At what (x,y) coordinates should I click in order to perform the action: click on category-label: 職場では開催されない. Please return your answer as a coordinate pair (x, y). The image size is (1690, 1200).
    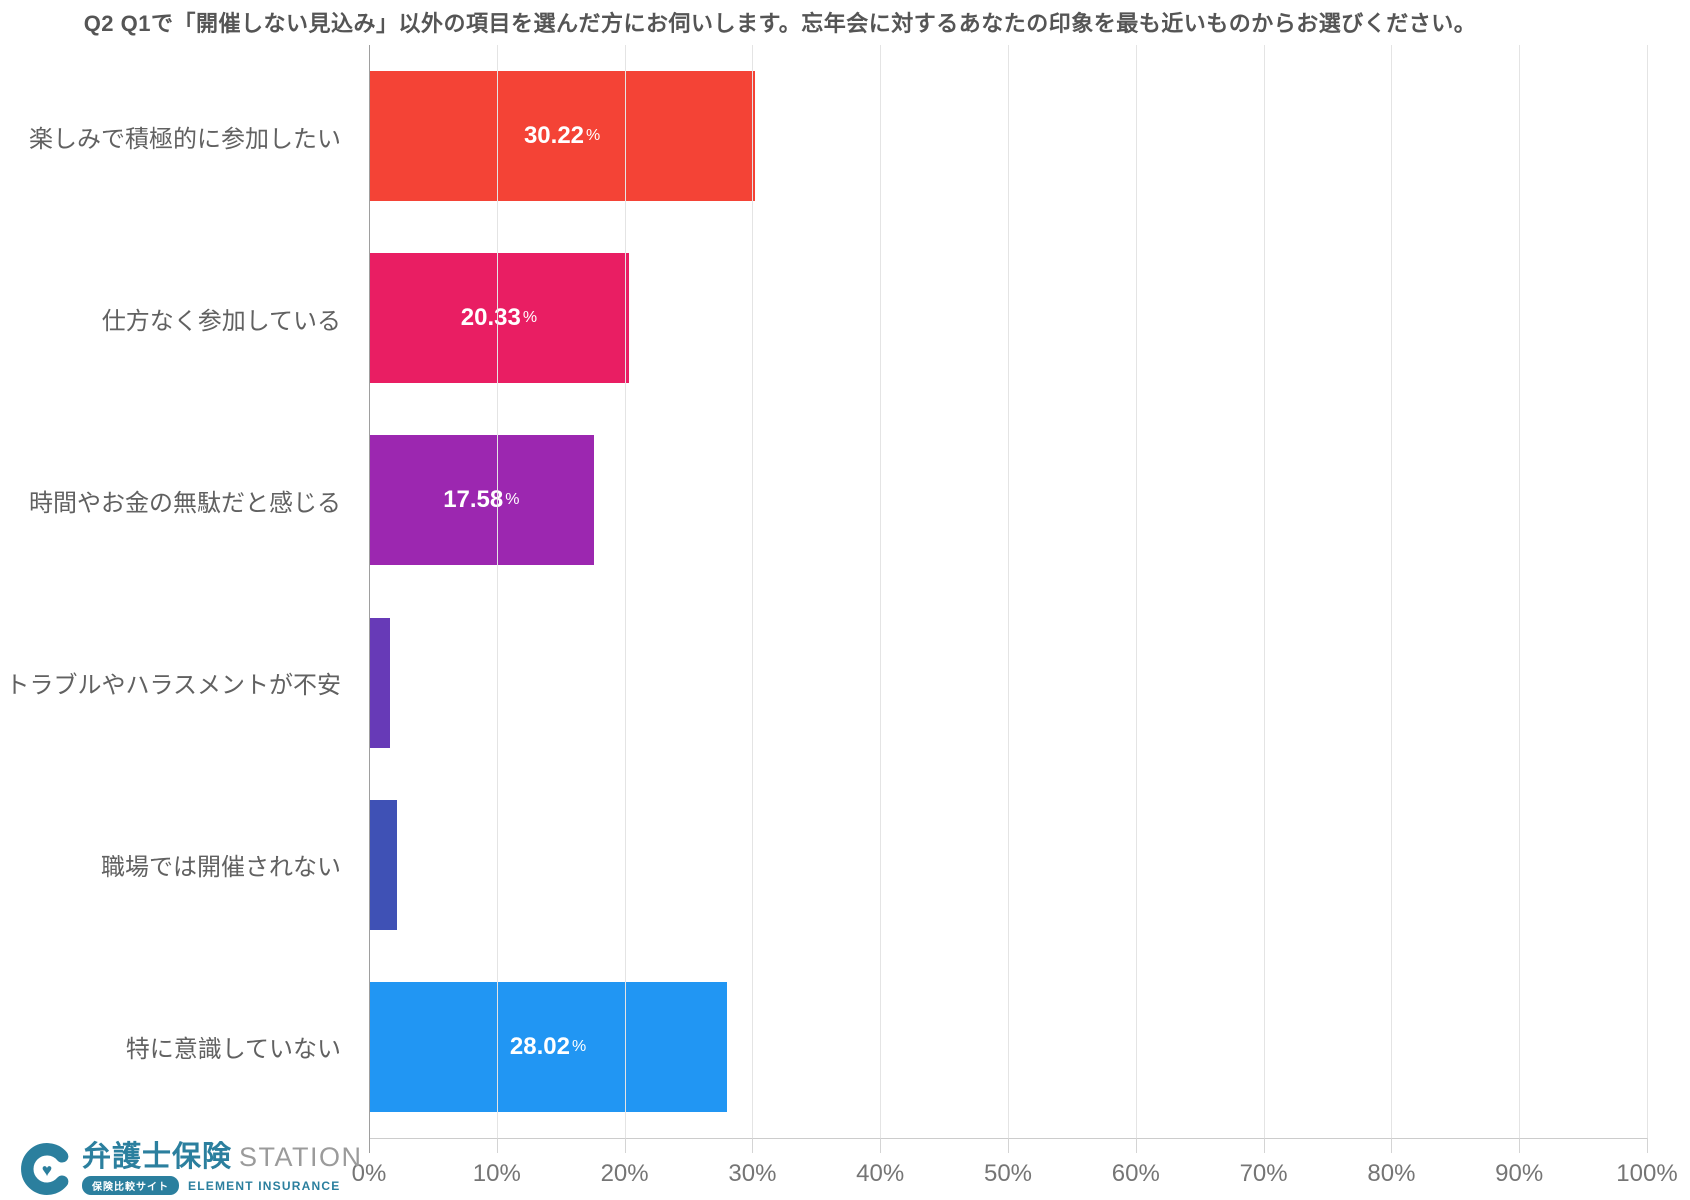
    Looking at the image, I should click on (221, 868).